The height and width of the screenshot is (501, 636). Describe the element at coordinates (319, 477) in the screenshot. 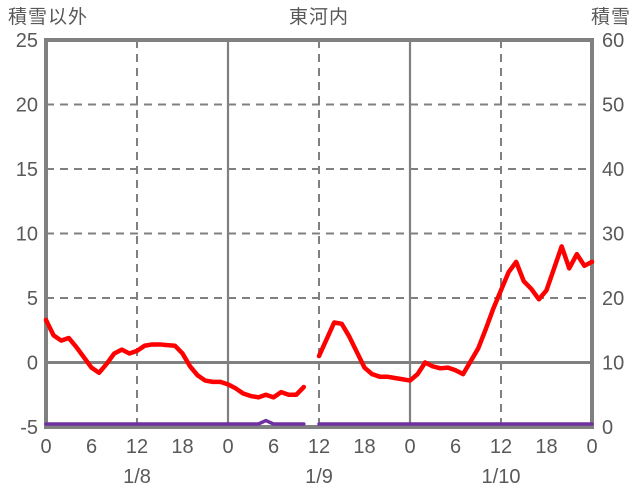

I see `x-axis-date-label: 1/9` at that location.